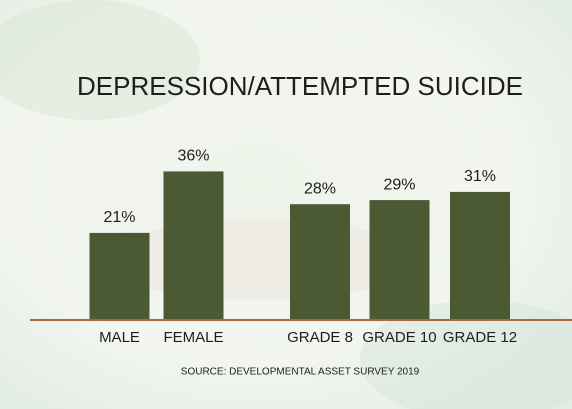 This screenshot has height=409, width=572. What do you see at coordinates (399, 184) in the screenshot?
I see `value-label: 29%` at bounding box center [399, 184].